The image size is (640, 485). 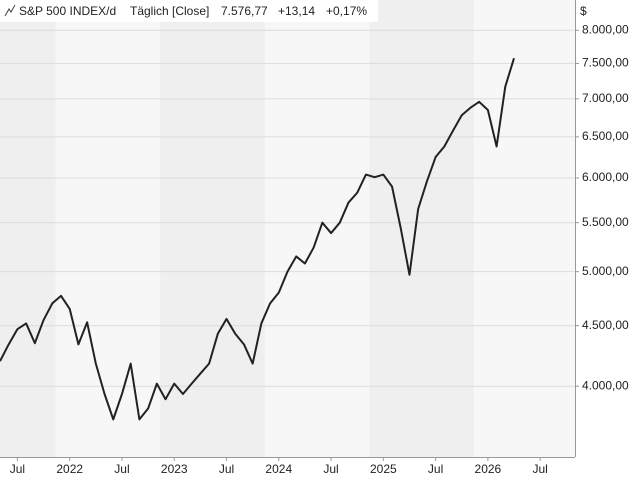 I want to click on y-tick-label: 8.000,00, so click(x=605, y=29).